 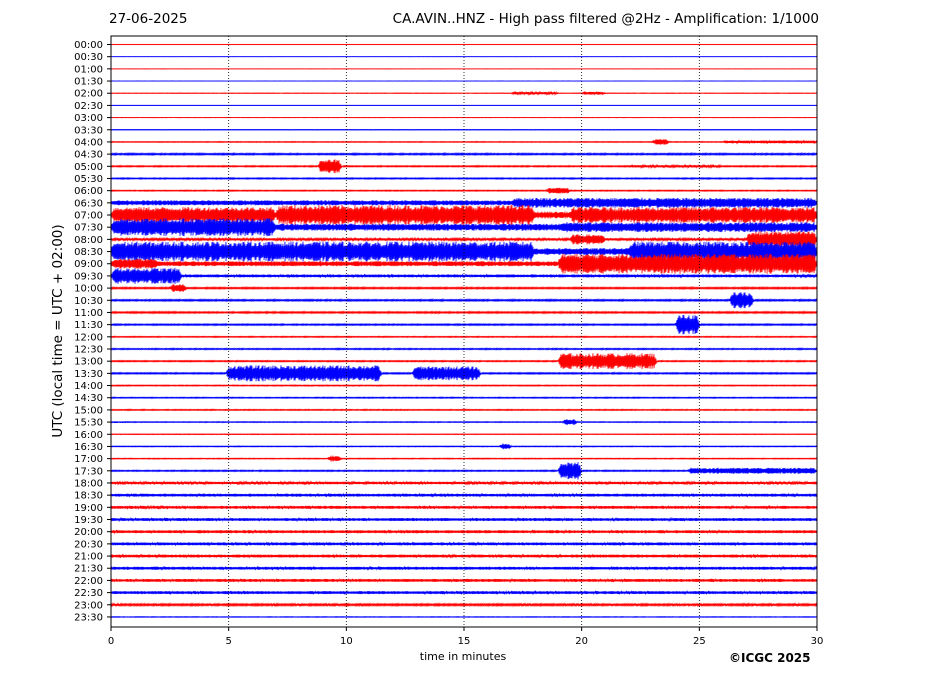 I want to click on y-tick-label: 02:00, so click(x=88, y=94).